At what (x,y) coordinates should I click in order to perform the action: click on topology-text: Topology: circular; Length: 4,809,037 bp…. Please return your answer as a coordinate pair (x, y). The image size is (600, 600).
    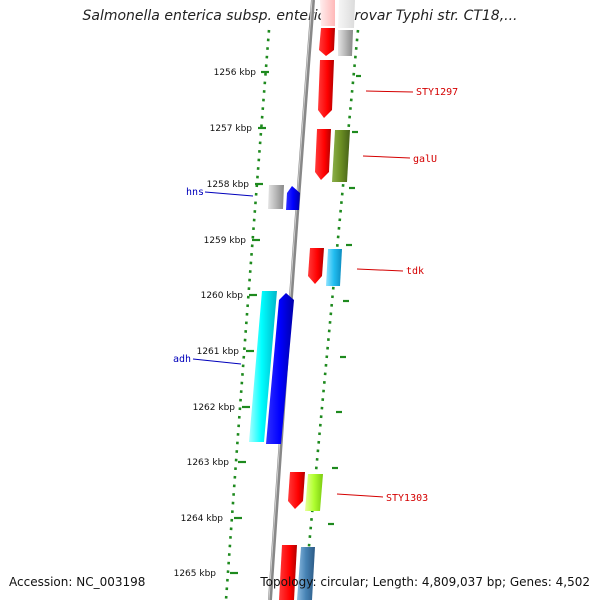
    Looking at the image, I should click on (425, 582).